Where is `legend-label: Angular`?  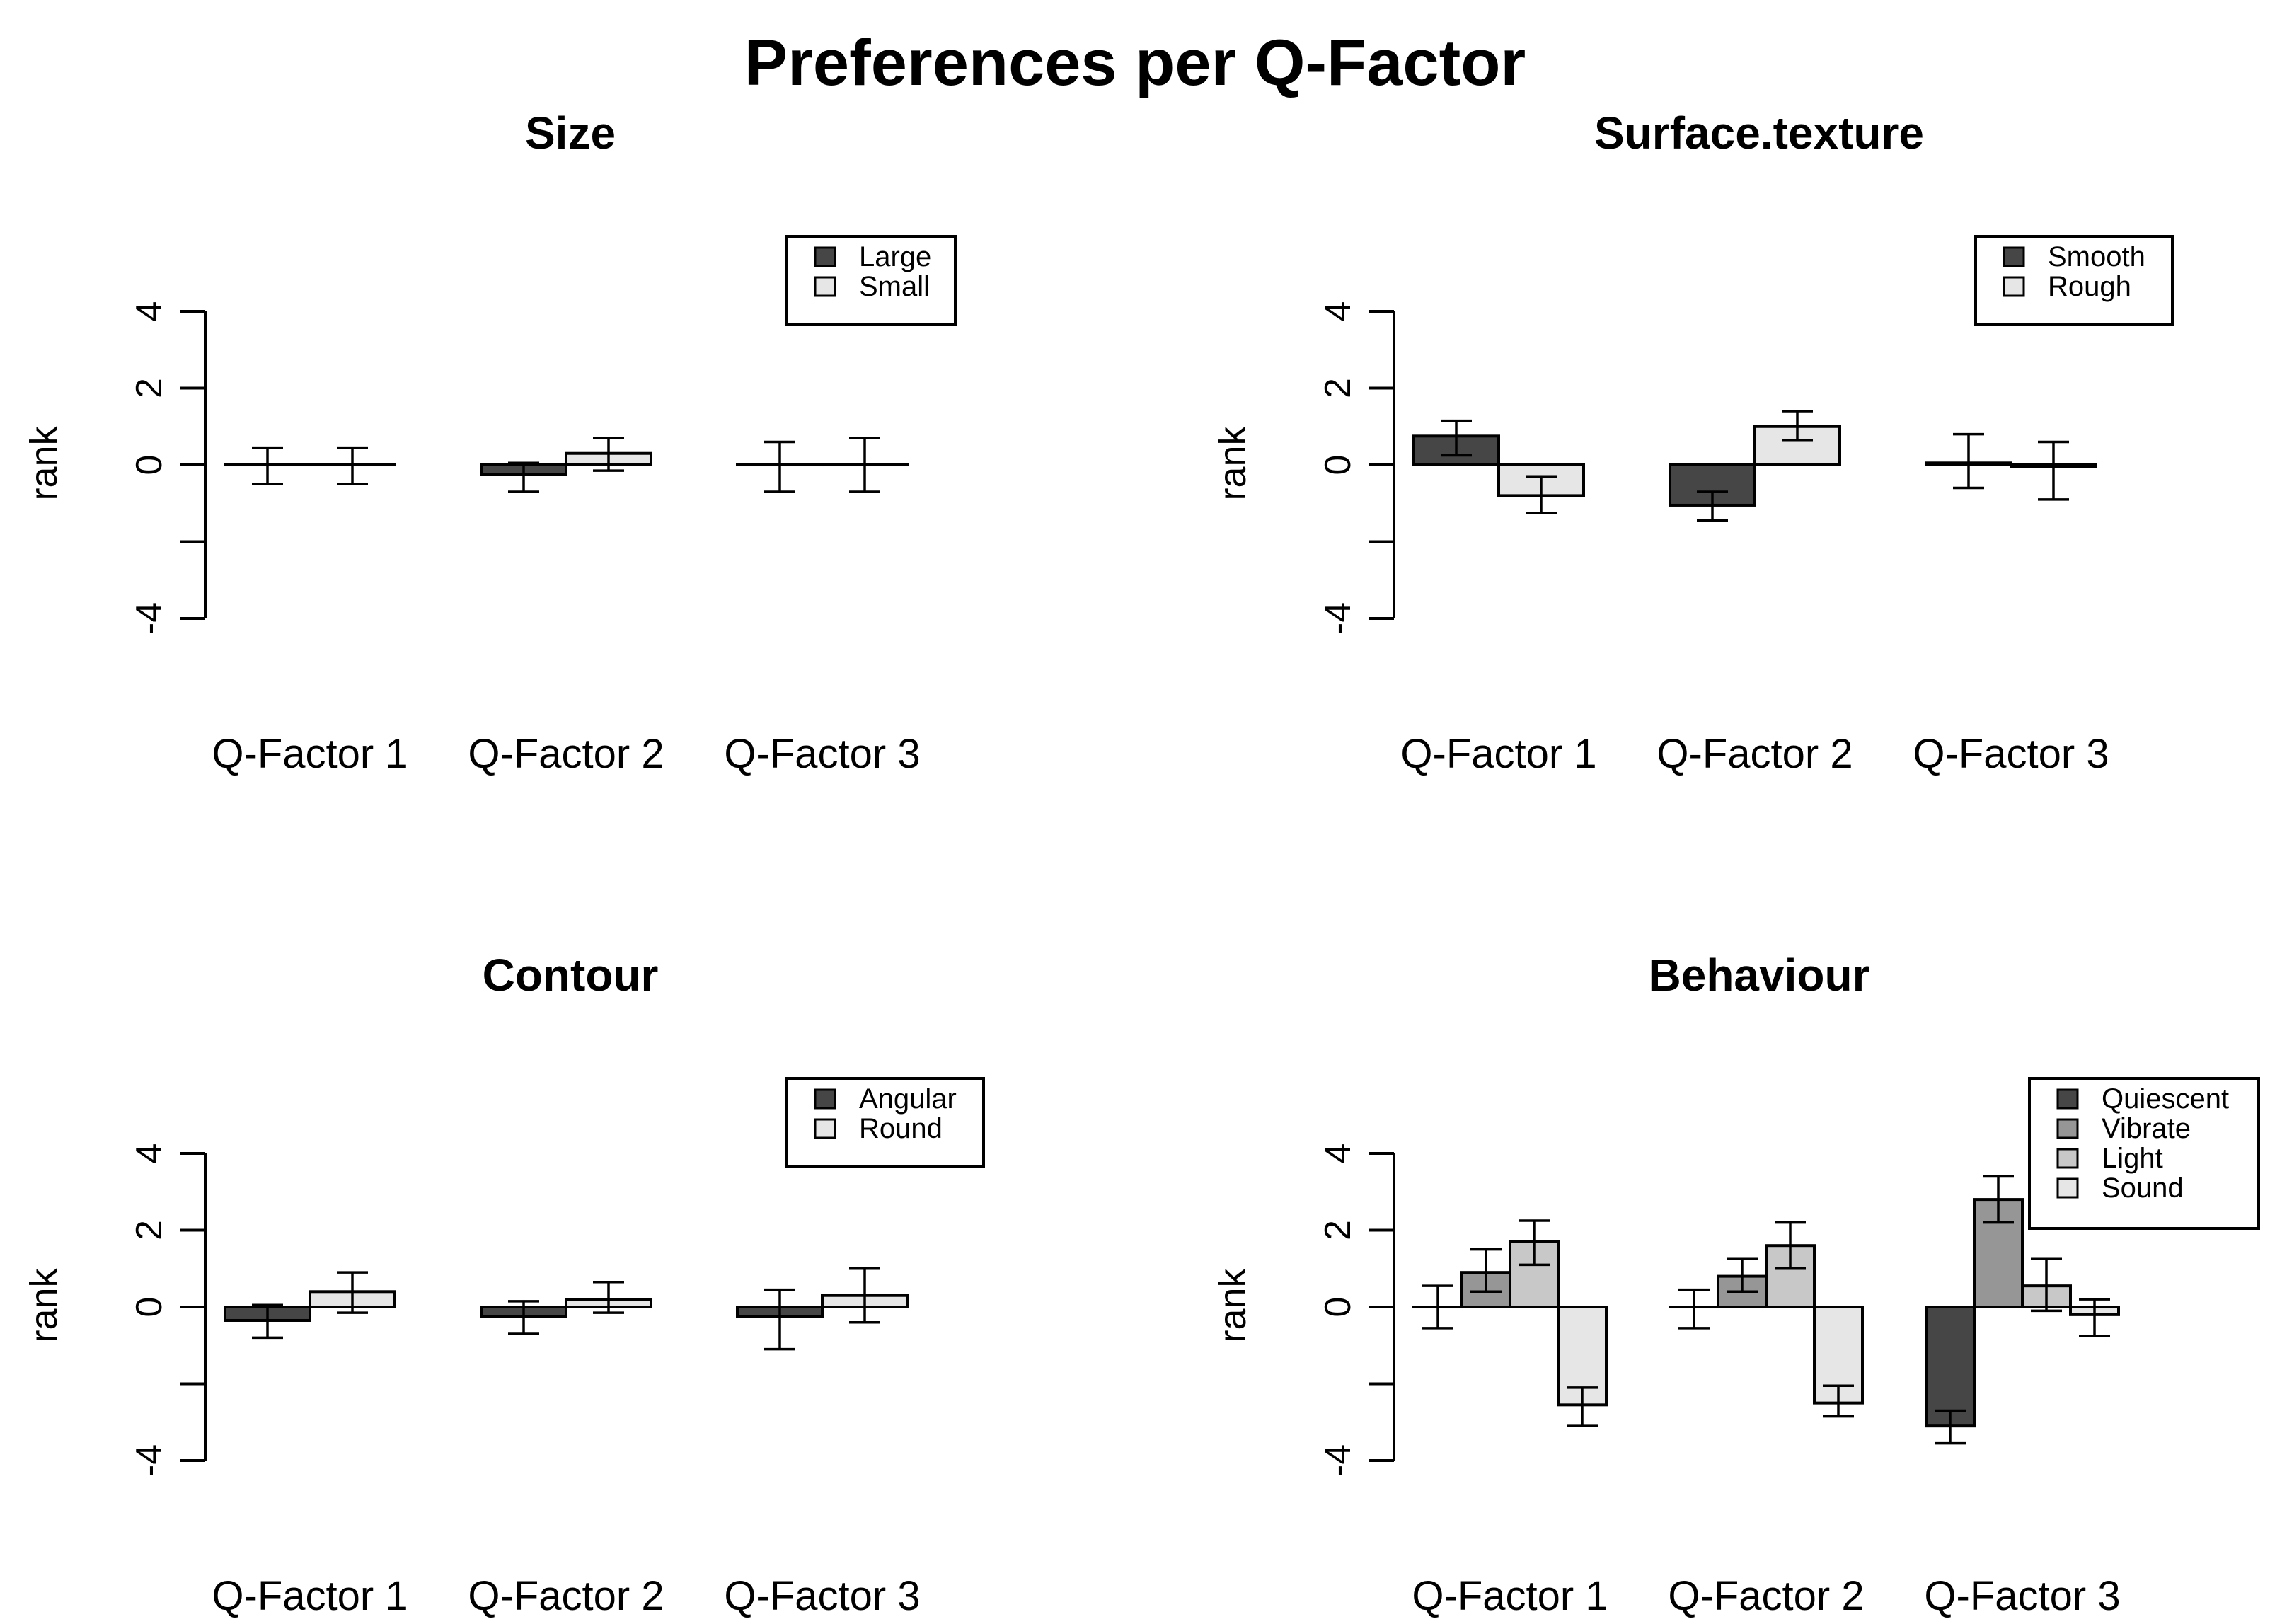
legend-label: Angular is located at coordinates (908, 1099).